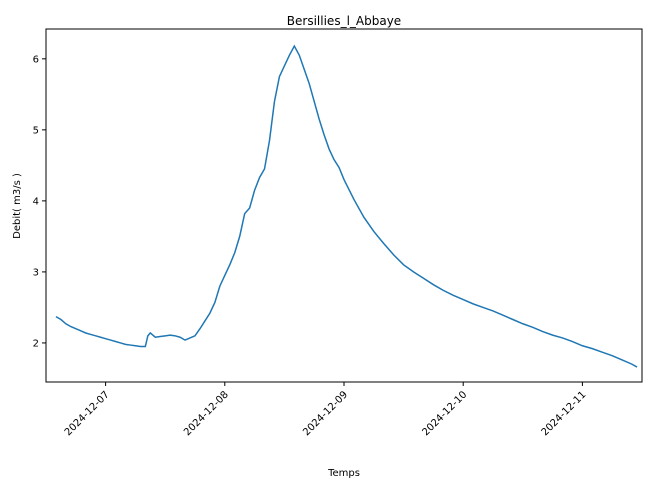 The height and width of the screenshot is (489, 649). I want to click on y-tick-label: 6, so click(36, 59).